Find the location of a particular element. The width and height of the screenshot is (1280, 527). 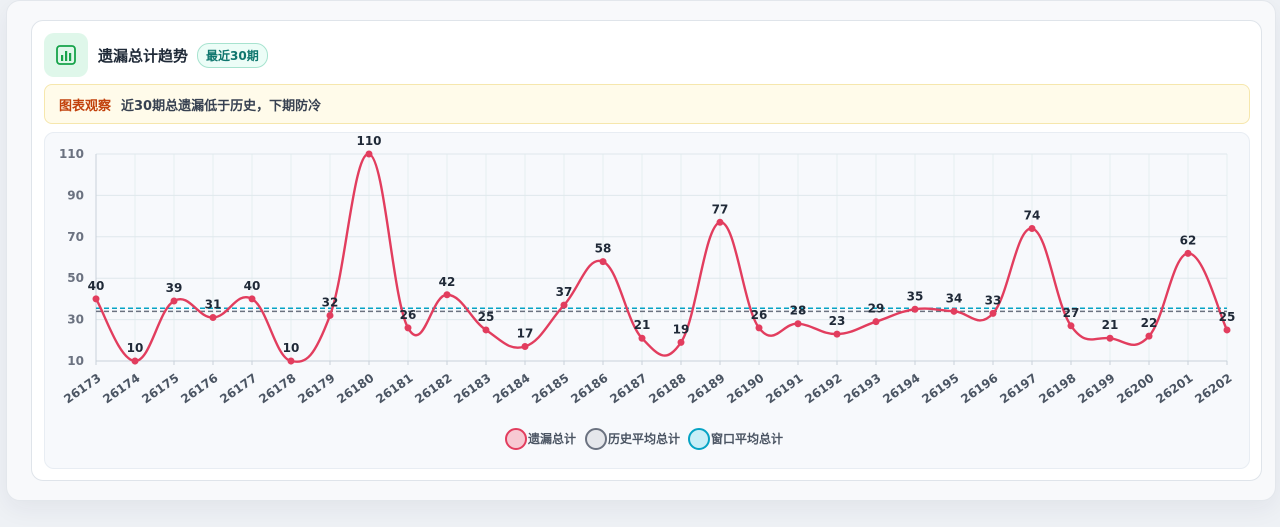

x-tick-label: 26185 is located at coordinates (550, 388).